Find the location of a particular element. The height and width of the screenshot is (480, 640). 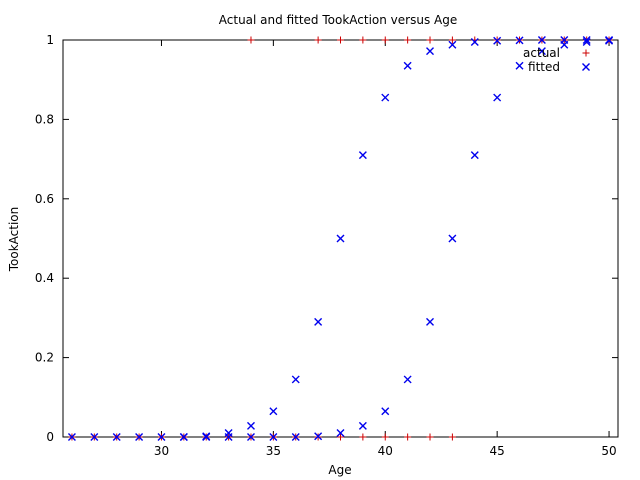

chart-title: Actual and fitted TookAction versus Age is located at coordinates (338, 20).